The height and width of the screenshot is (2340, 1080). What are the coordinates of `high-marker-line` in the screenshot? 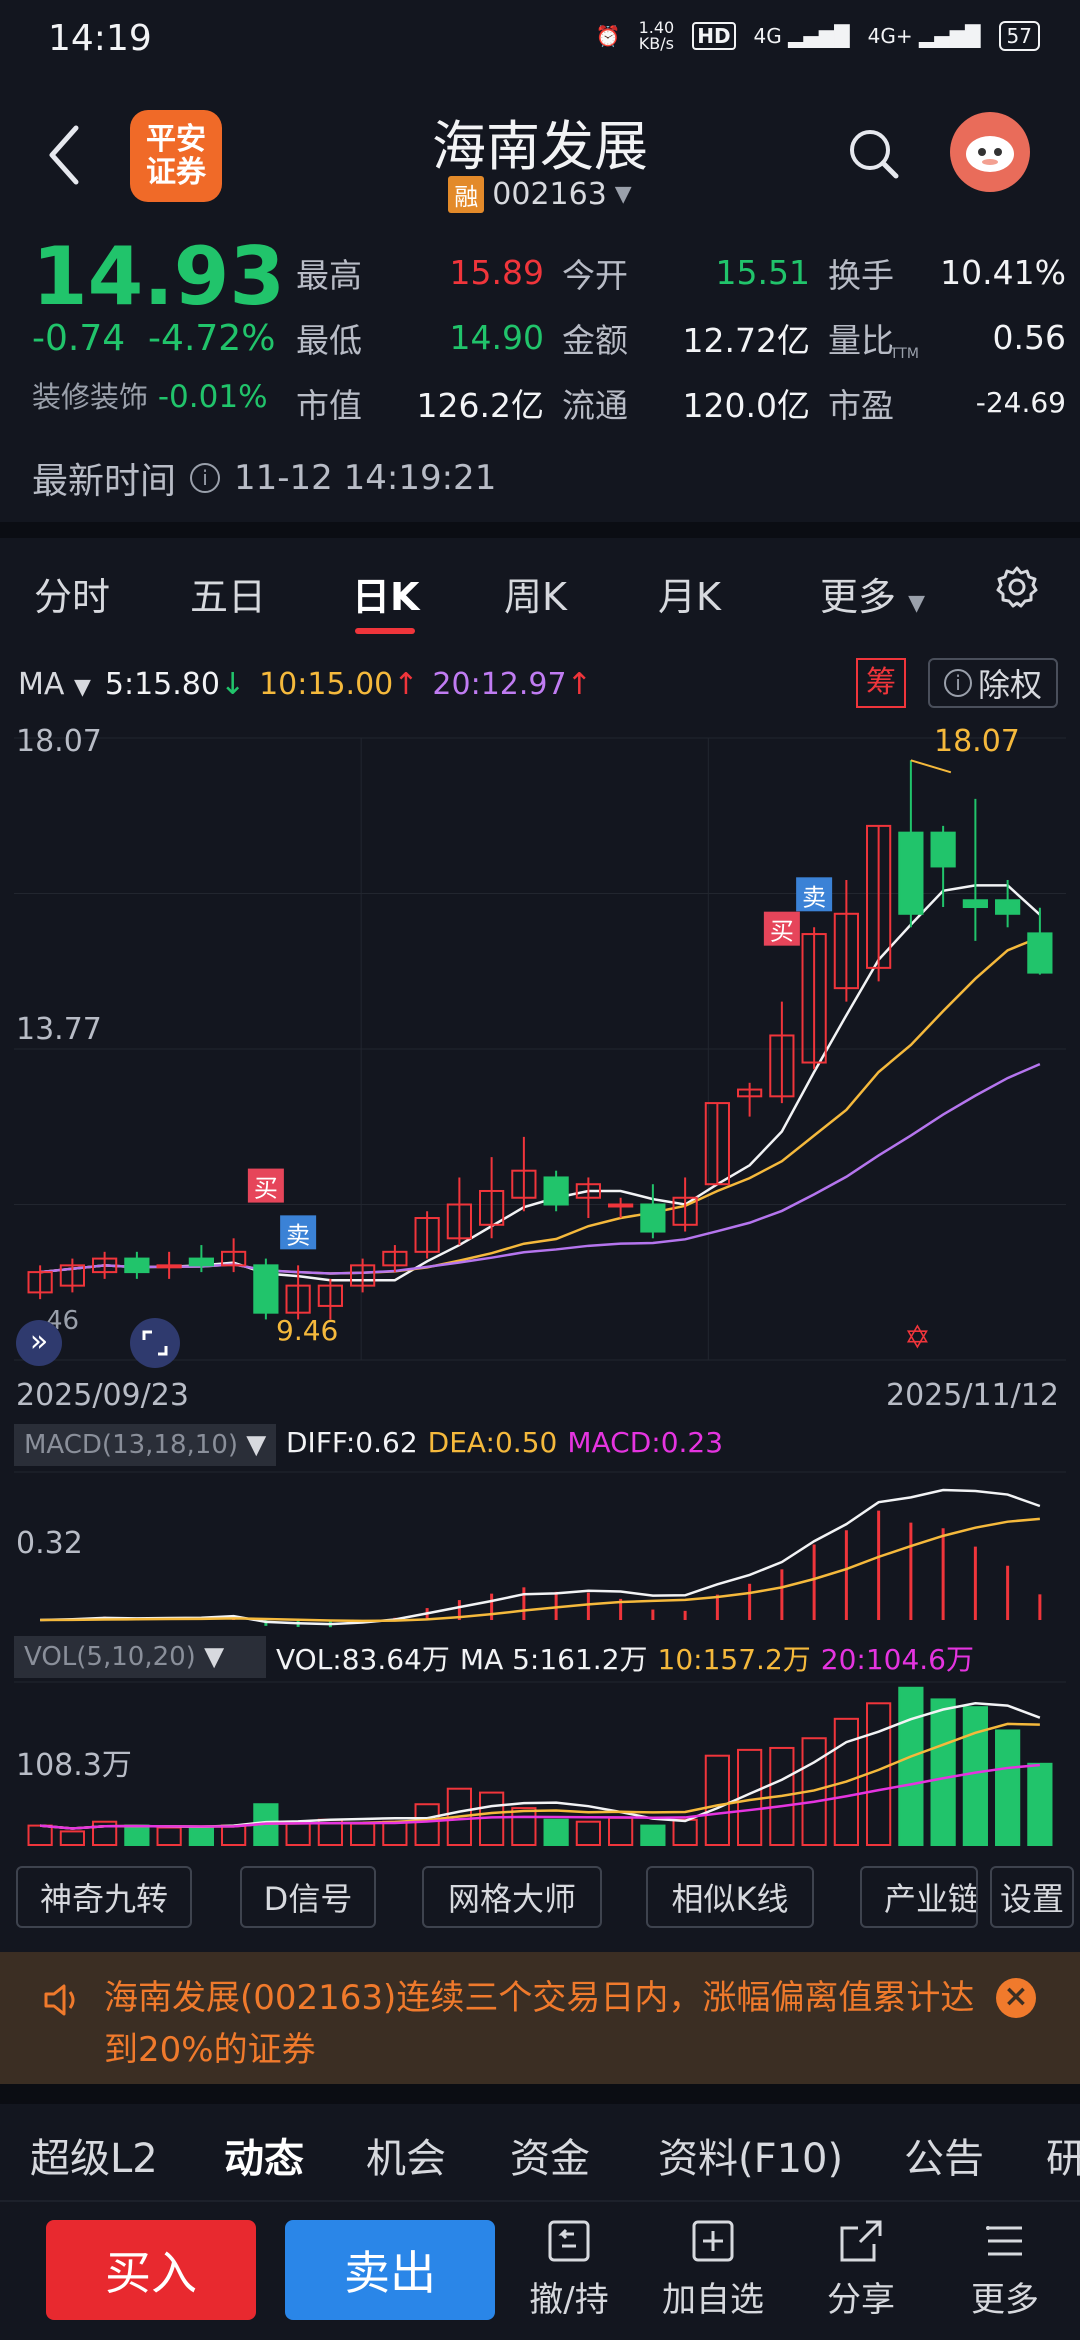 It's located at (931, 766).